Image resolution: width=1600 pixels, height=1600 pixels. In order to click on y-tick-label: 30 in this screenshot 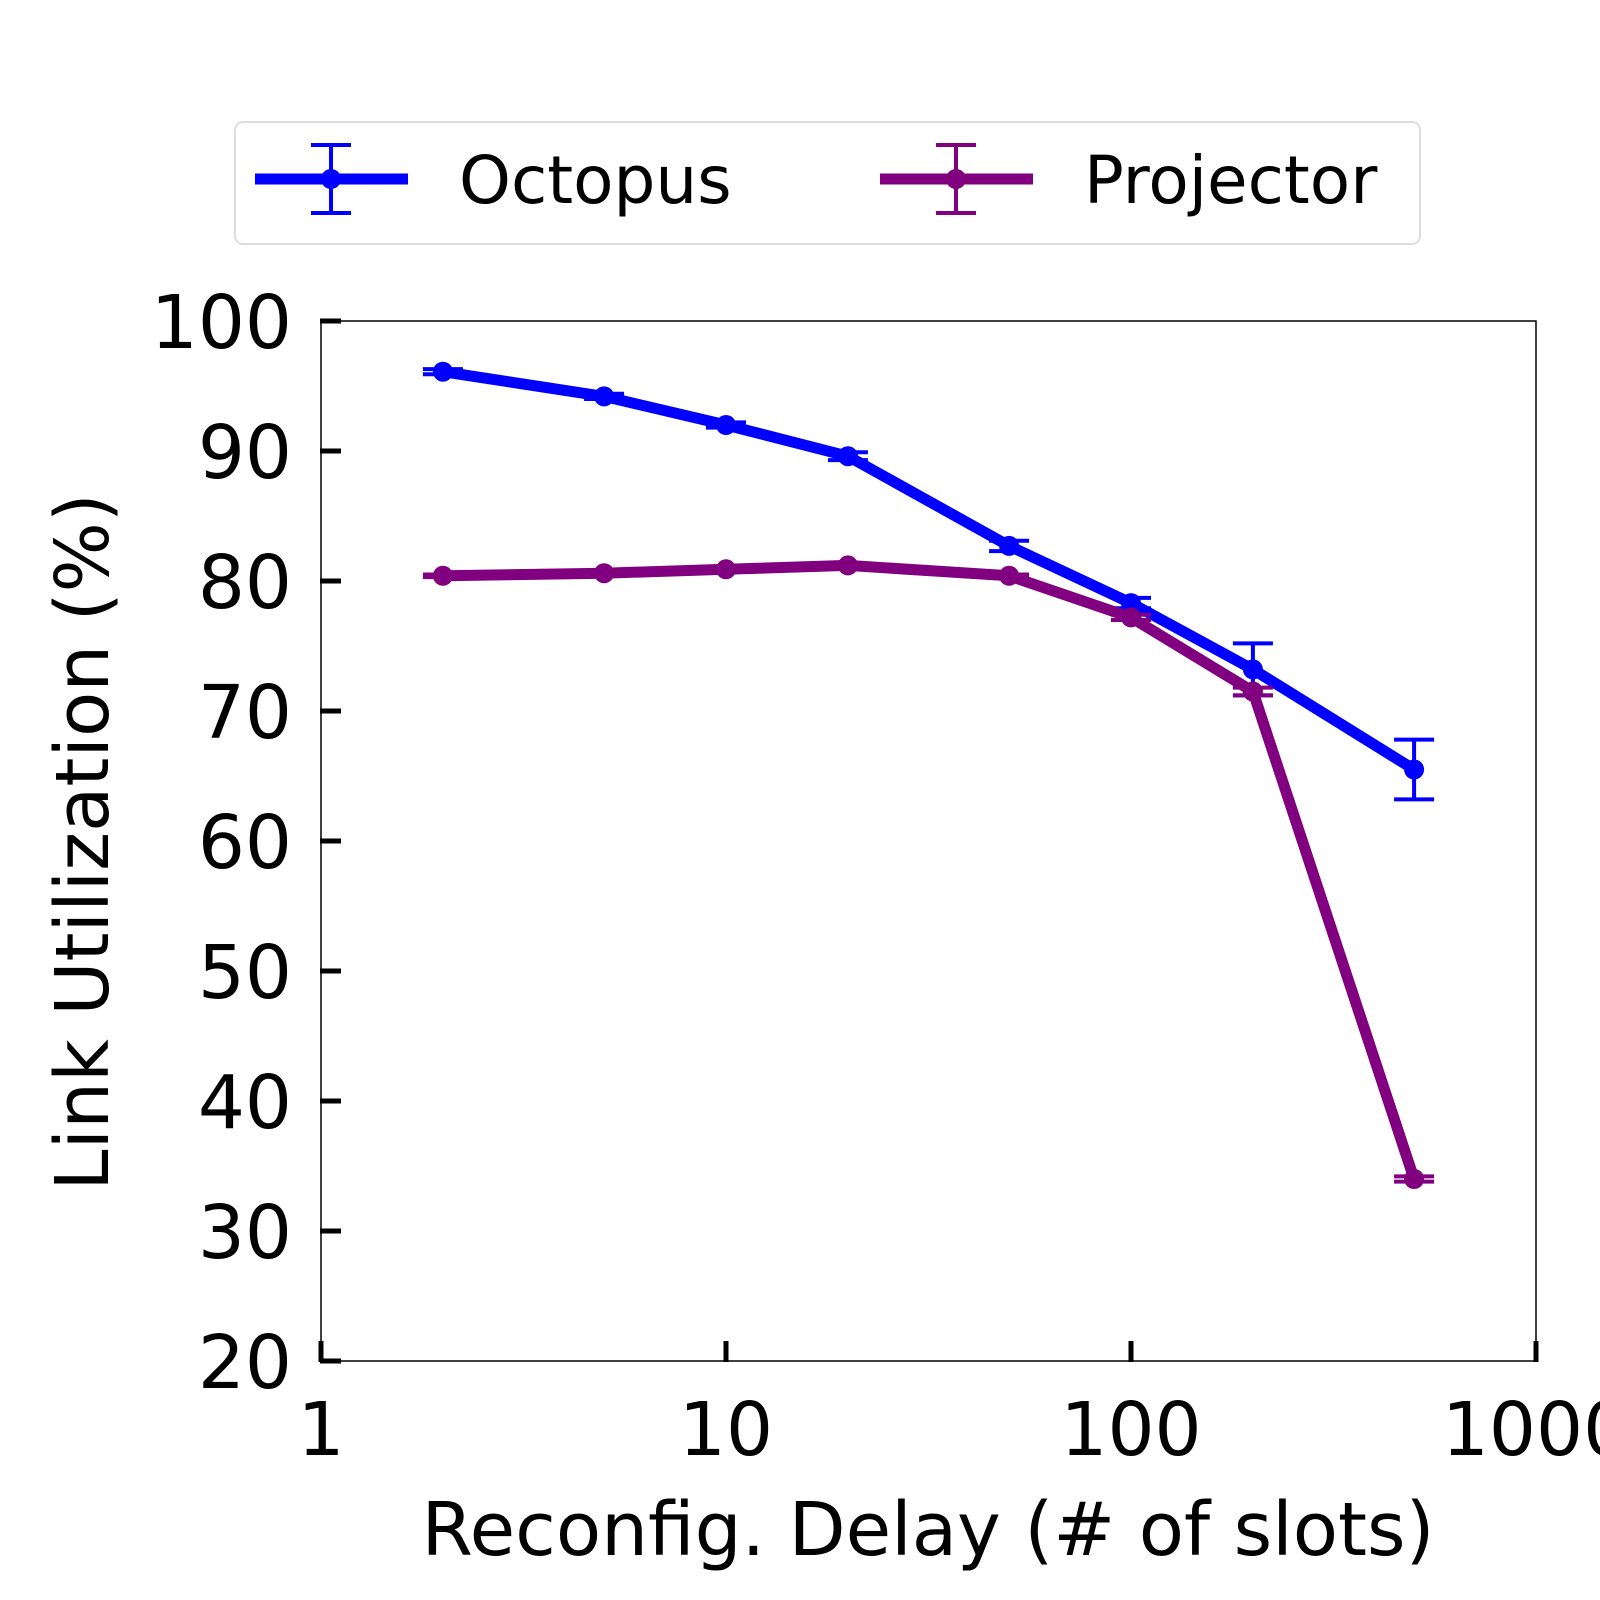, I will do `click(245, 1233)`.